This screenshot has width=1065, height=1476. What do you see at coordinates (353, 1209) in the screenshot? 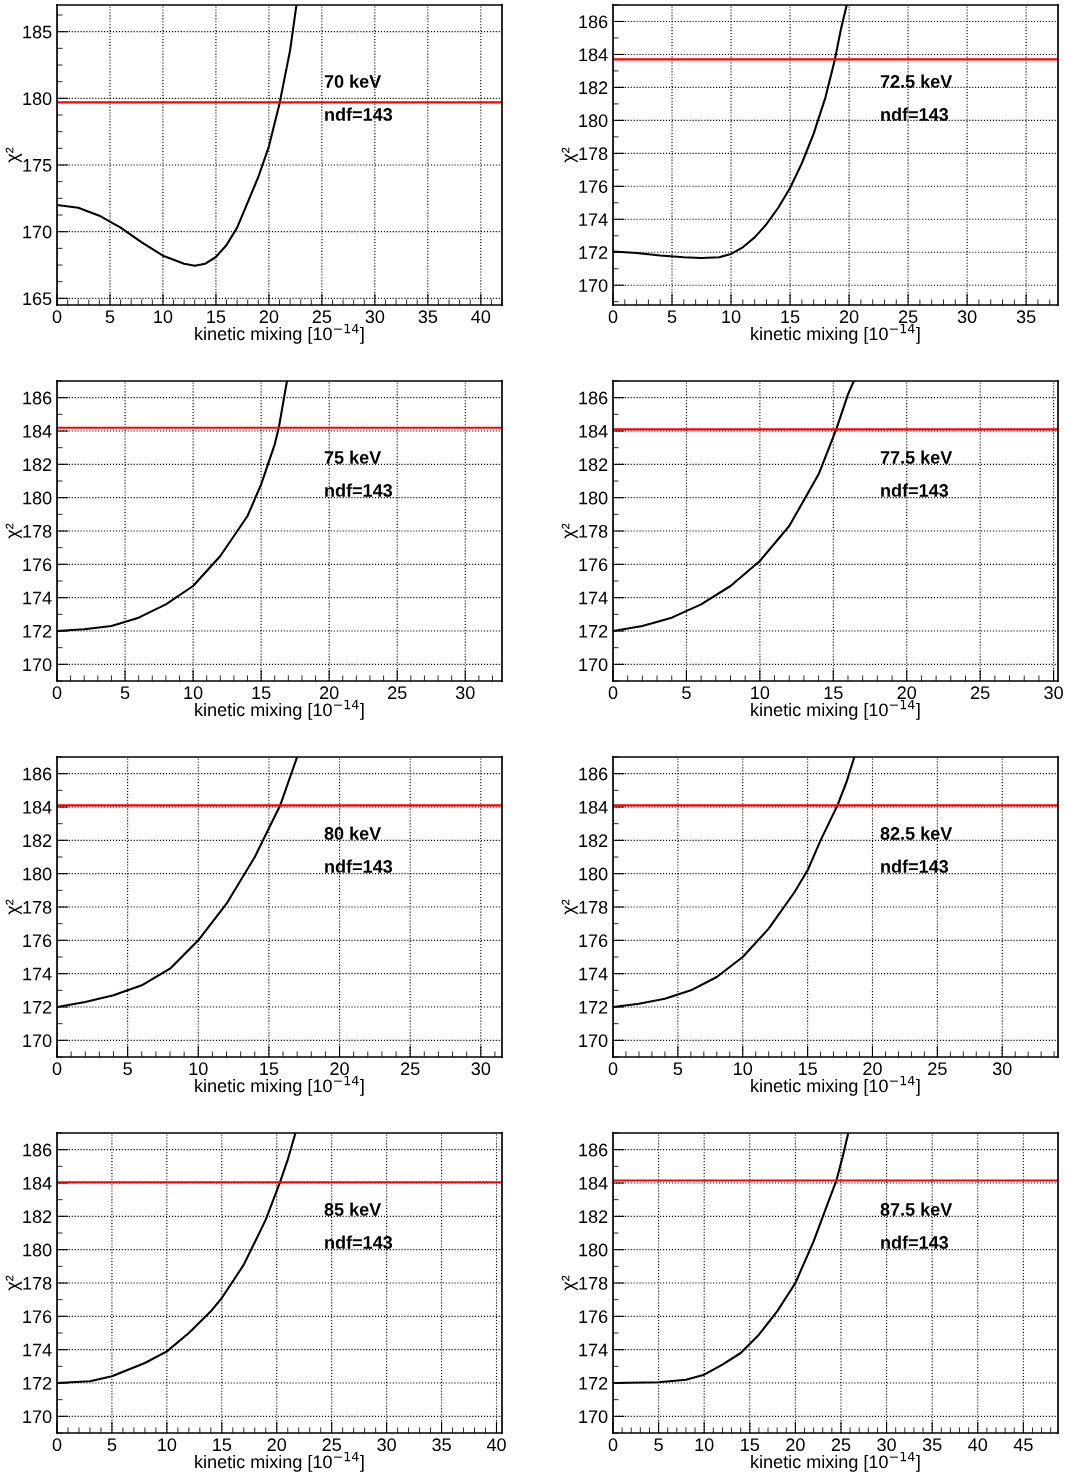
I see `annotation: 85 keV` at bounding box center [353, 1209].